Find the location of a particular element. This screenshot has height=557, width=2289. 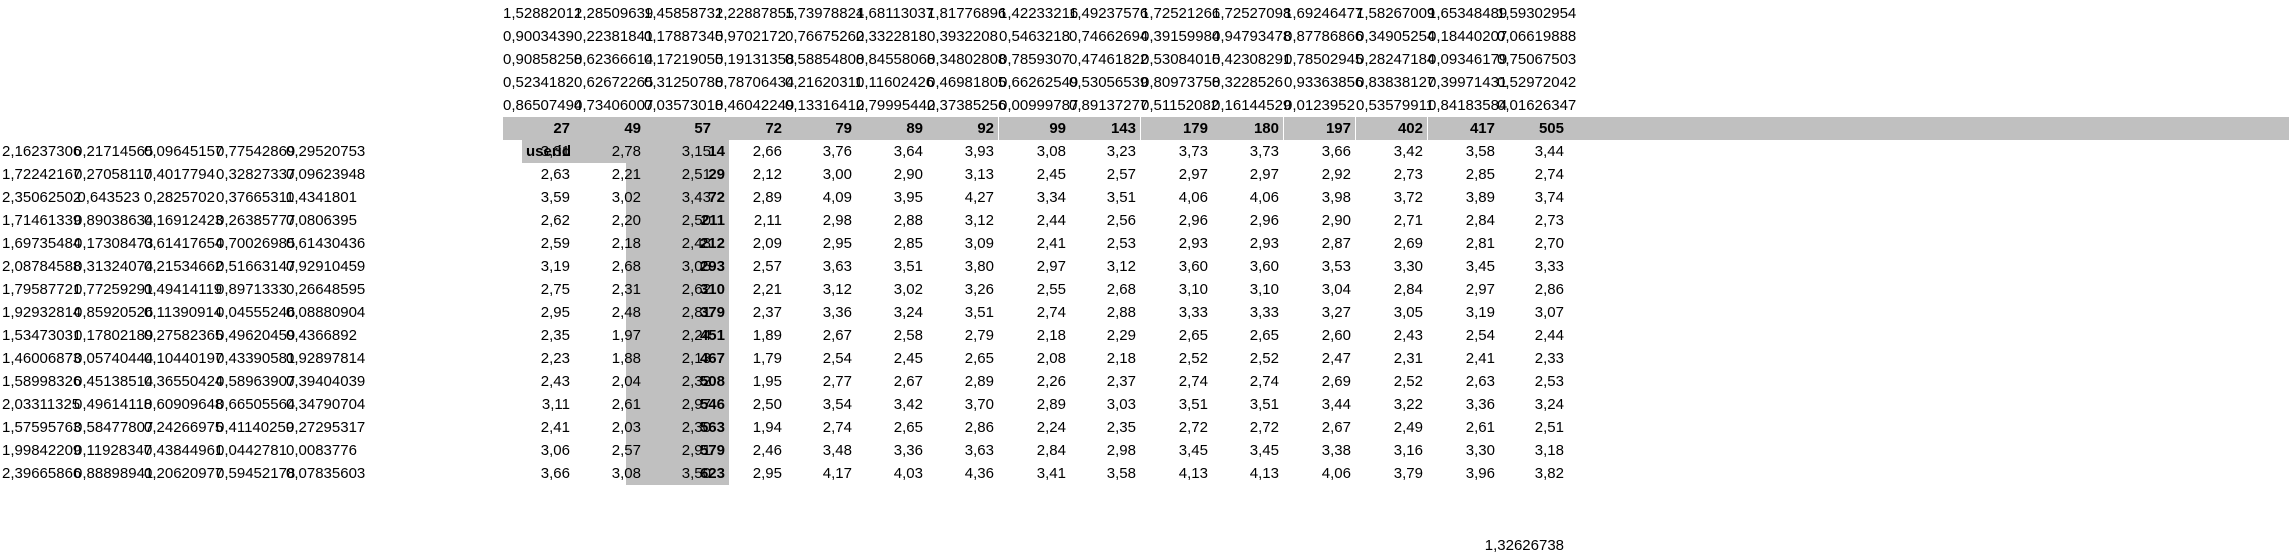

predicted-rating-cell: 2,84 is located at coordinates (1051, 450).